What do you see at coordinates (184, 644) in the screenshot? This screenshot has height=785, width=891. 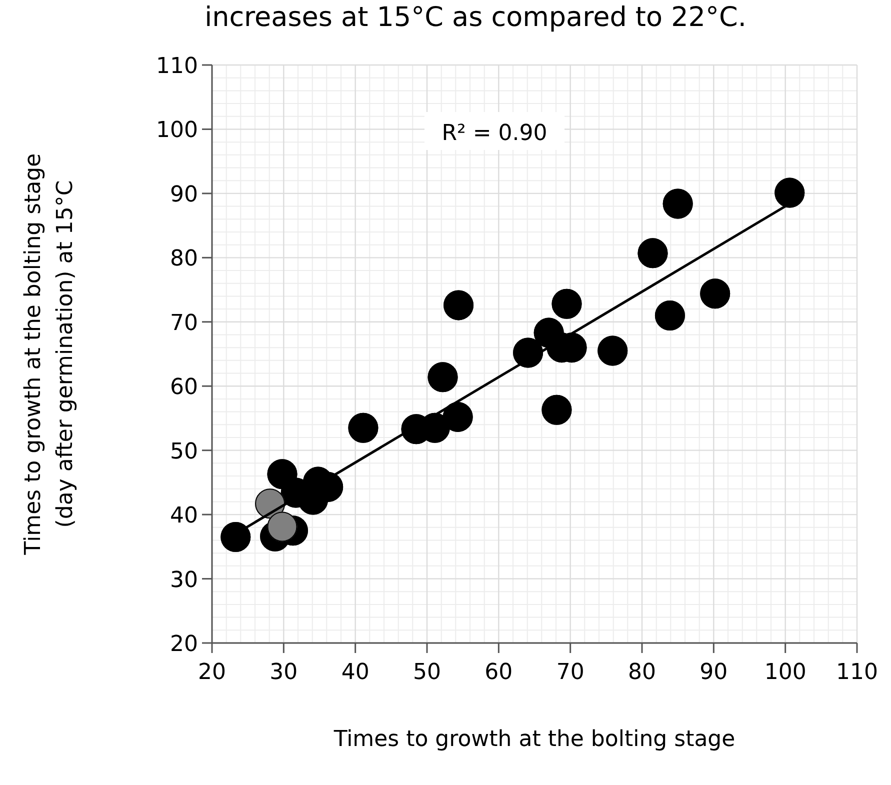 I see `y-tick-label: 20` at bounding box center [184, 644].